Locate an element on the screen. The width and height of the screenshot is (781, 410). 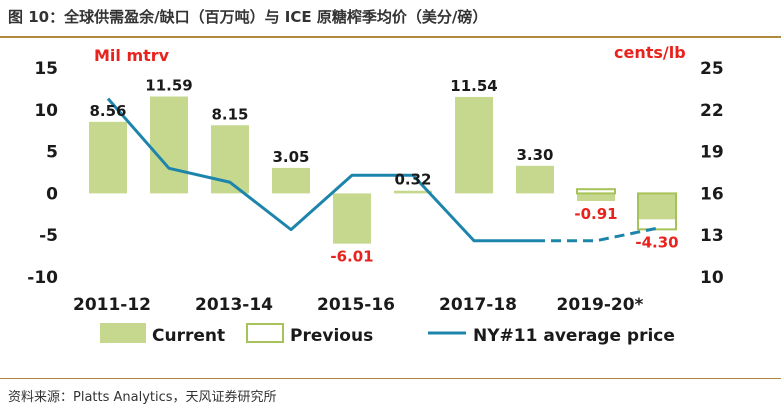
bar-value-label: 0.32 is located at coordinates (412, 180).